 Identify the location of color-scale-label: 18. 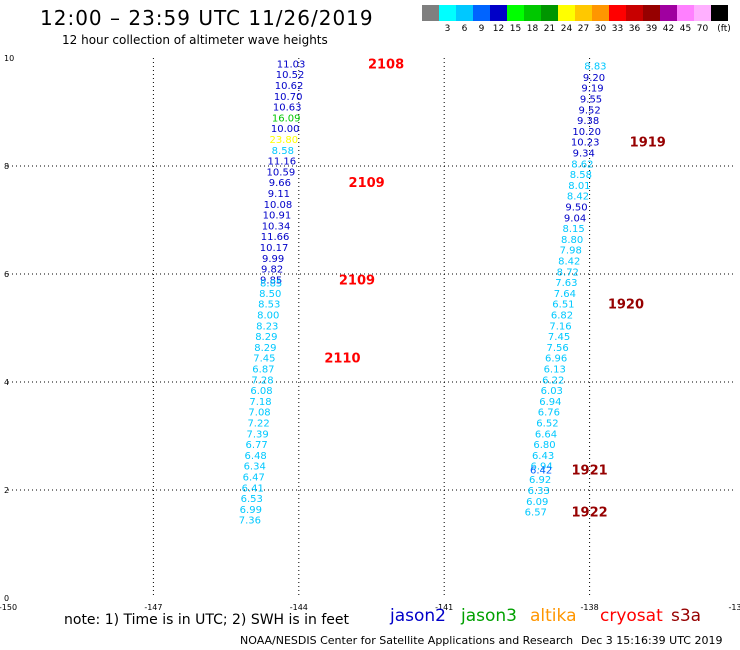
(532, 29).